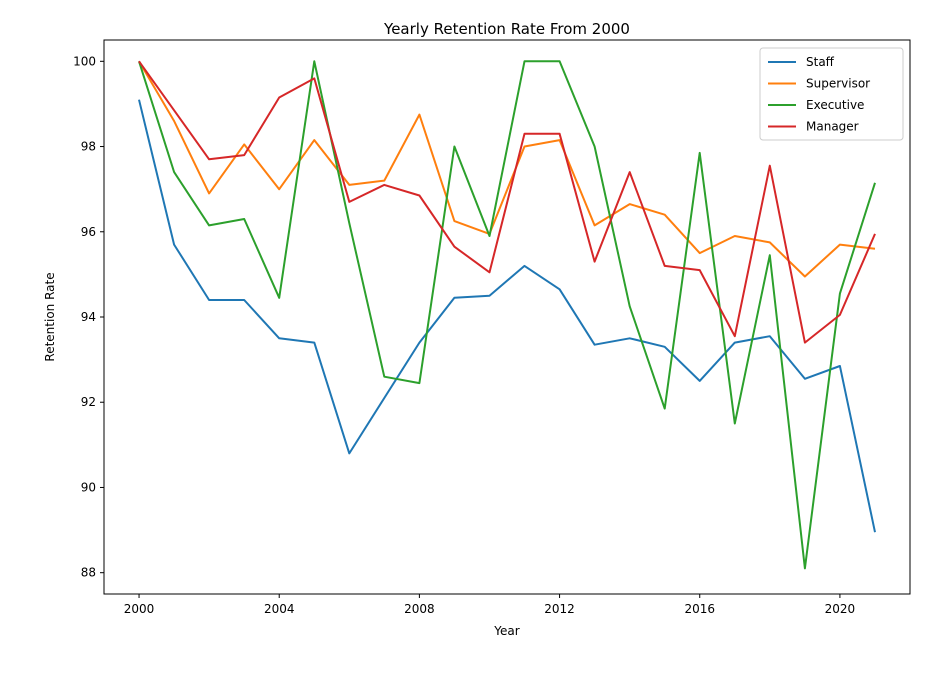 Image resolution: width=948 pixels, height=677 pixels. I want to click on chart-title: Yearly Retention Rate From 2000, so click(506, 29).